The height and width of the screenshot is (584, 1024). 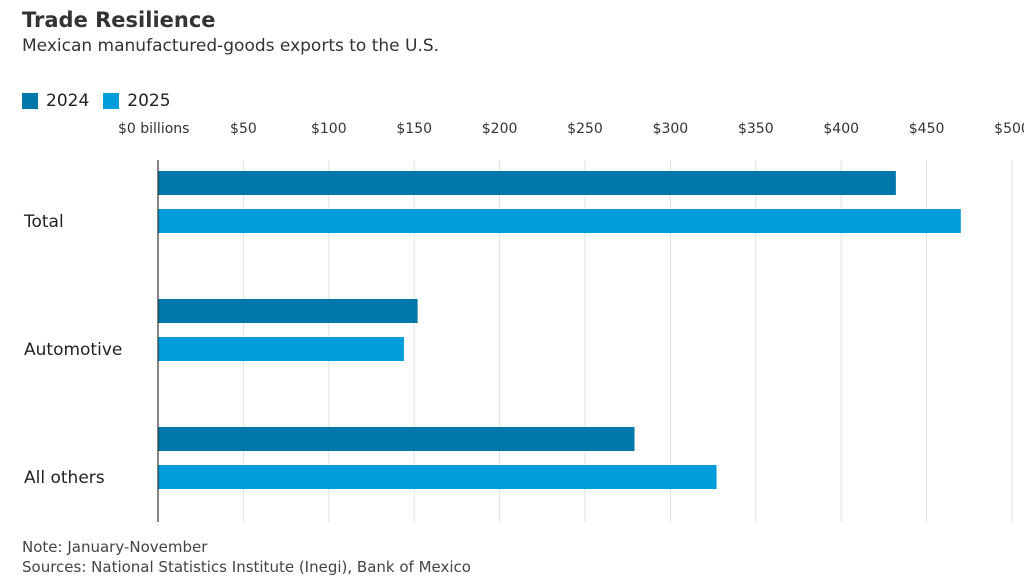 What do you see at coordinates (149, 101) in the screenshot?
I see `legend-label-2025: 2025` at bounding box center [149, 101].